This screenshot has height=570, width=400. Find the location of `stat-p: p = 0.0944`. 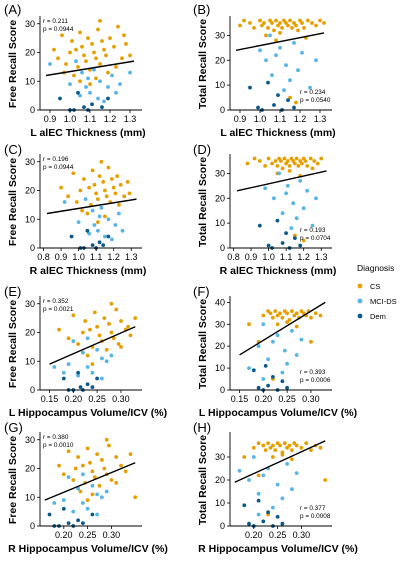

stat-p: p = 0.0944 is located at coordinates (58, 29).